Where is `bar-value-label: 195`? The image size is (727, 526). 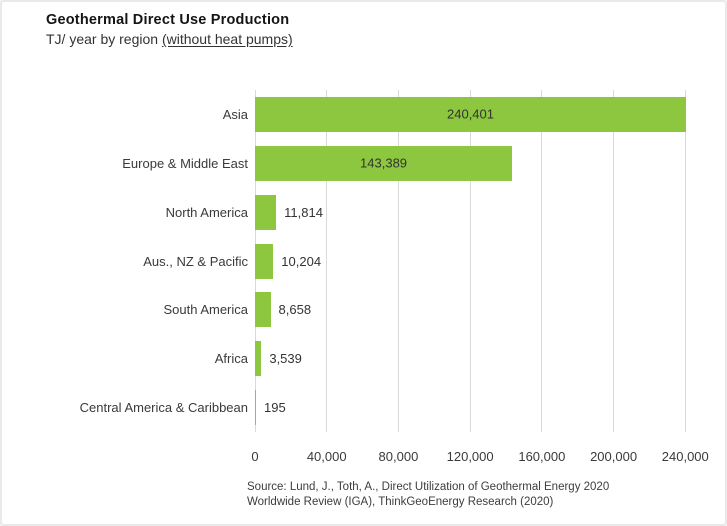 bar-value-label: 195 is located at coordinates (275, 408).